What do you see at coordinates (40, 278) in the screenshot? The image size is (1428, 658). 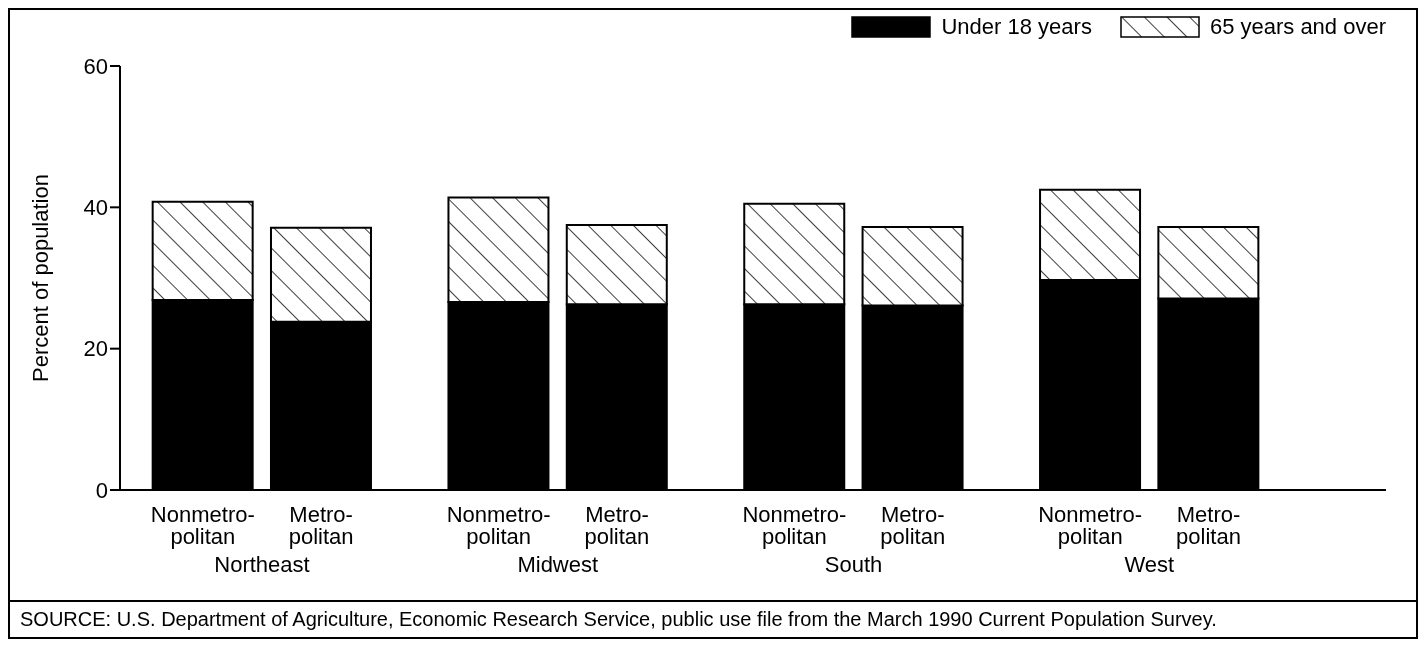 I see `y-axis-title: Percent of population` at bounding box center [40, 278].